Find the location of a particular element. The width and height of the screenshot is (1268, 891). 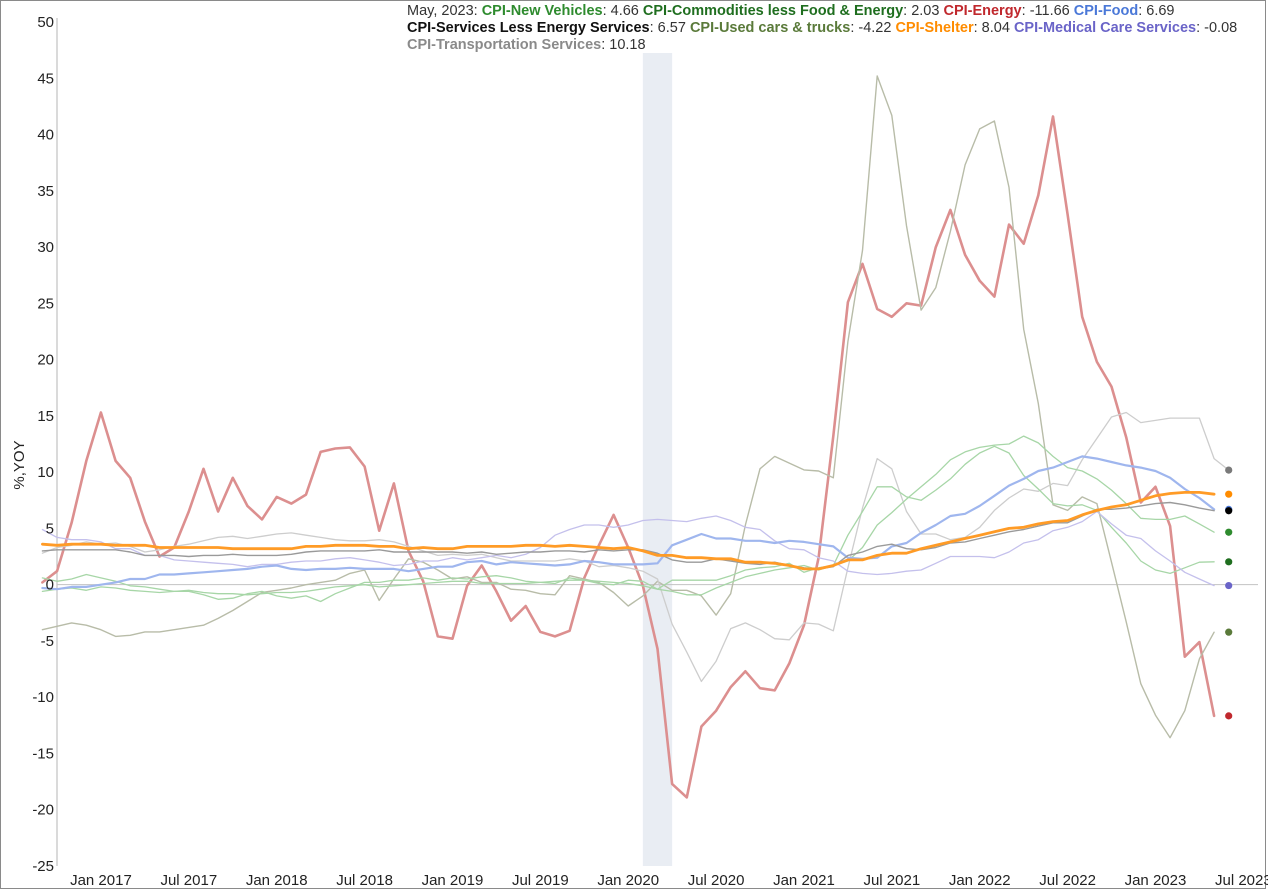

legend-item: CPI-Used cars & trucks: -4.22 is located at coordinates (790, 28).